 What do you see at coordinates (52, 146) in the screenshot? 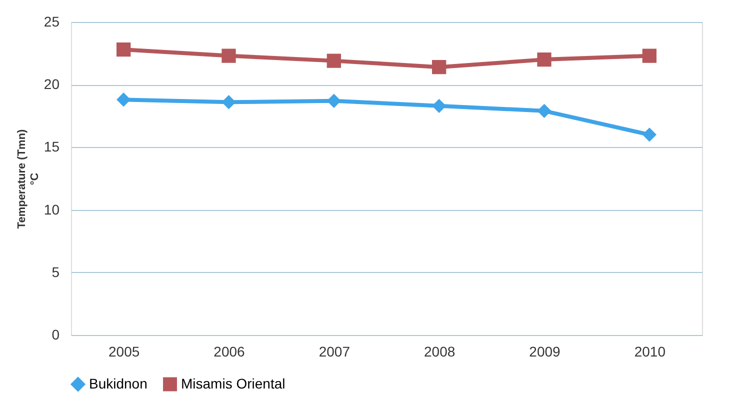
I see `y-tick-label: 15` at bounding box center [52, 146].